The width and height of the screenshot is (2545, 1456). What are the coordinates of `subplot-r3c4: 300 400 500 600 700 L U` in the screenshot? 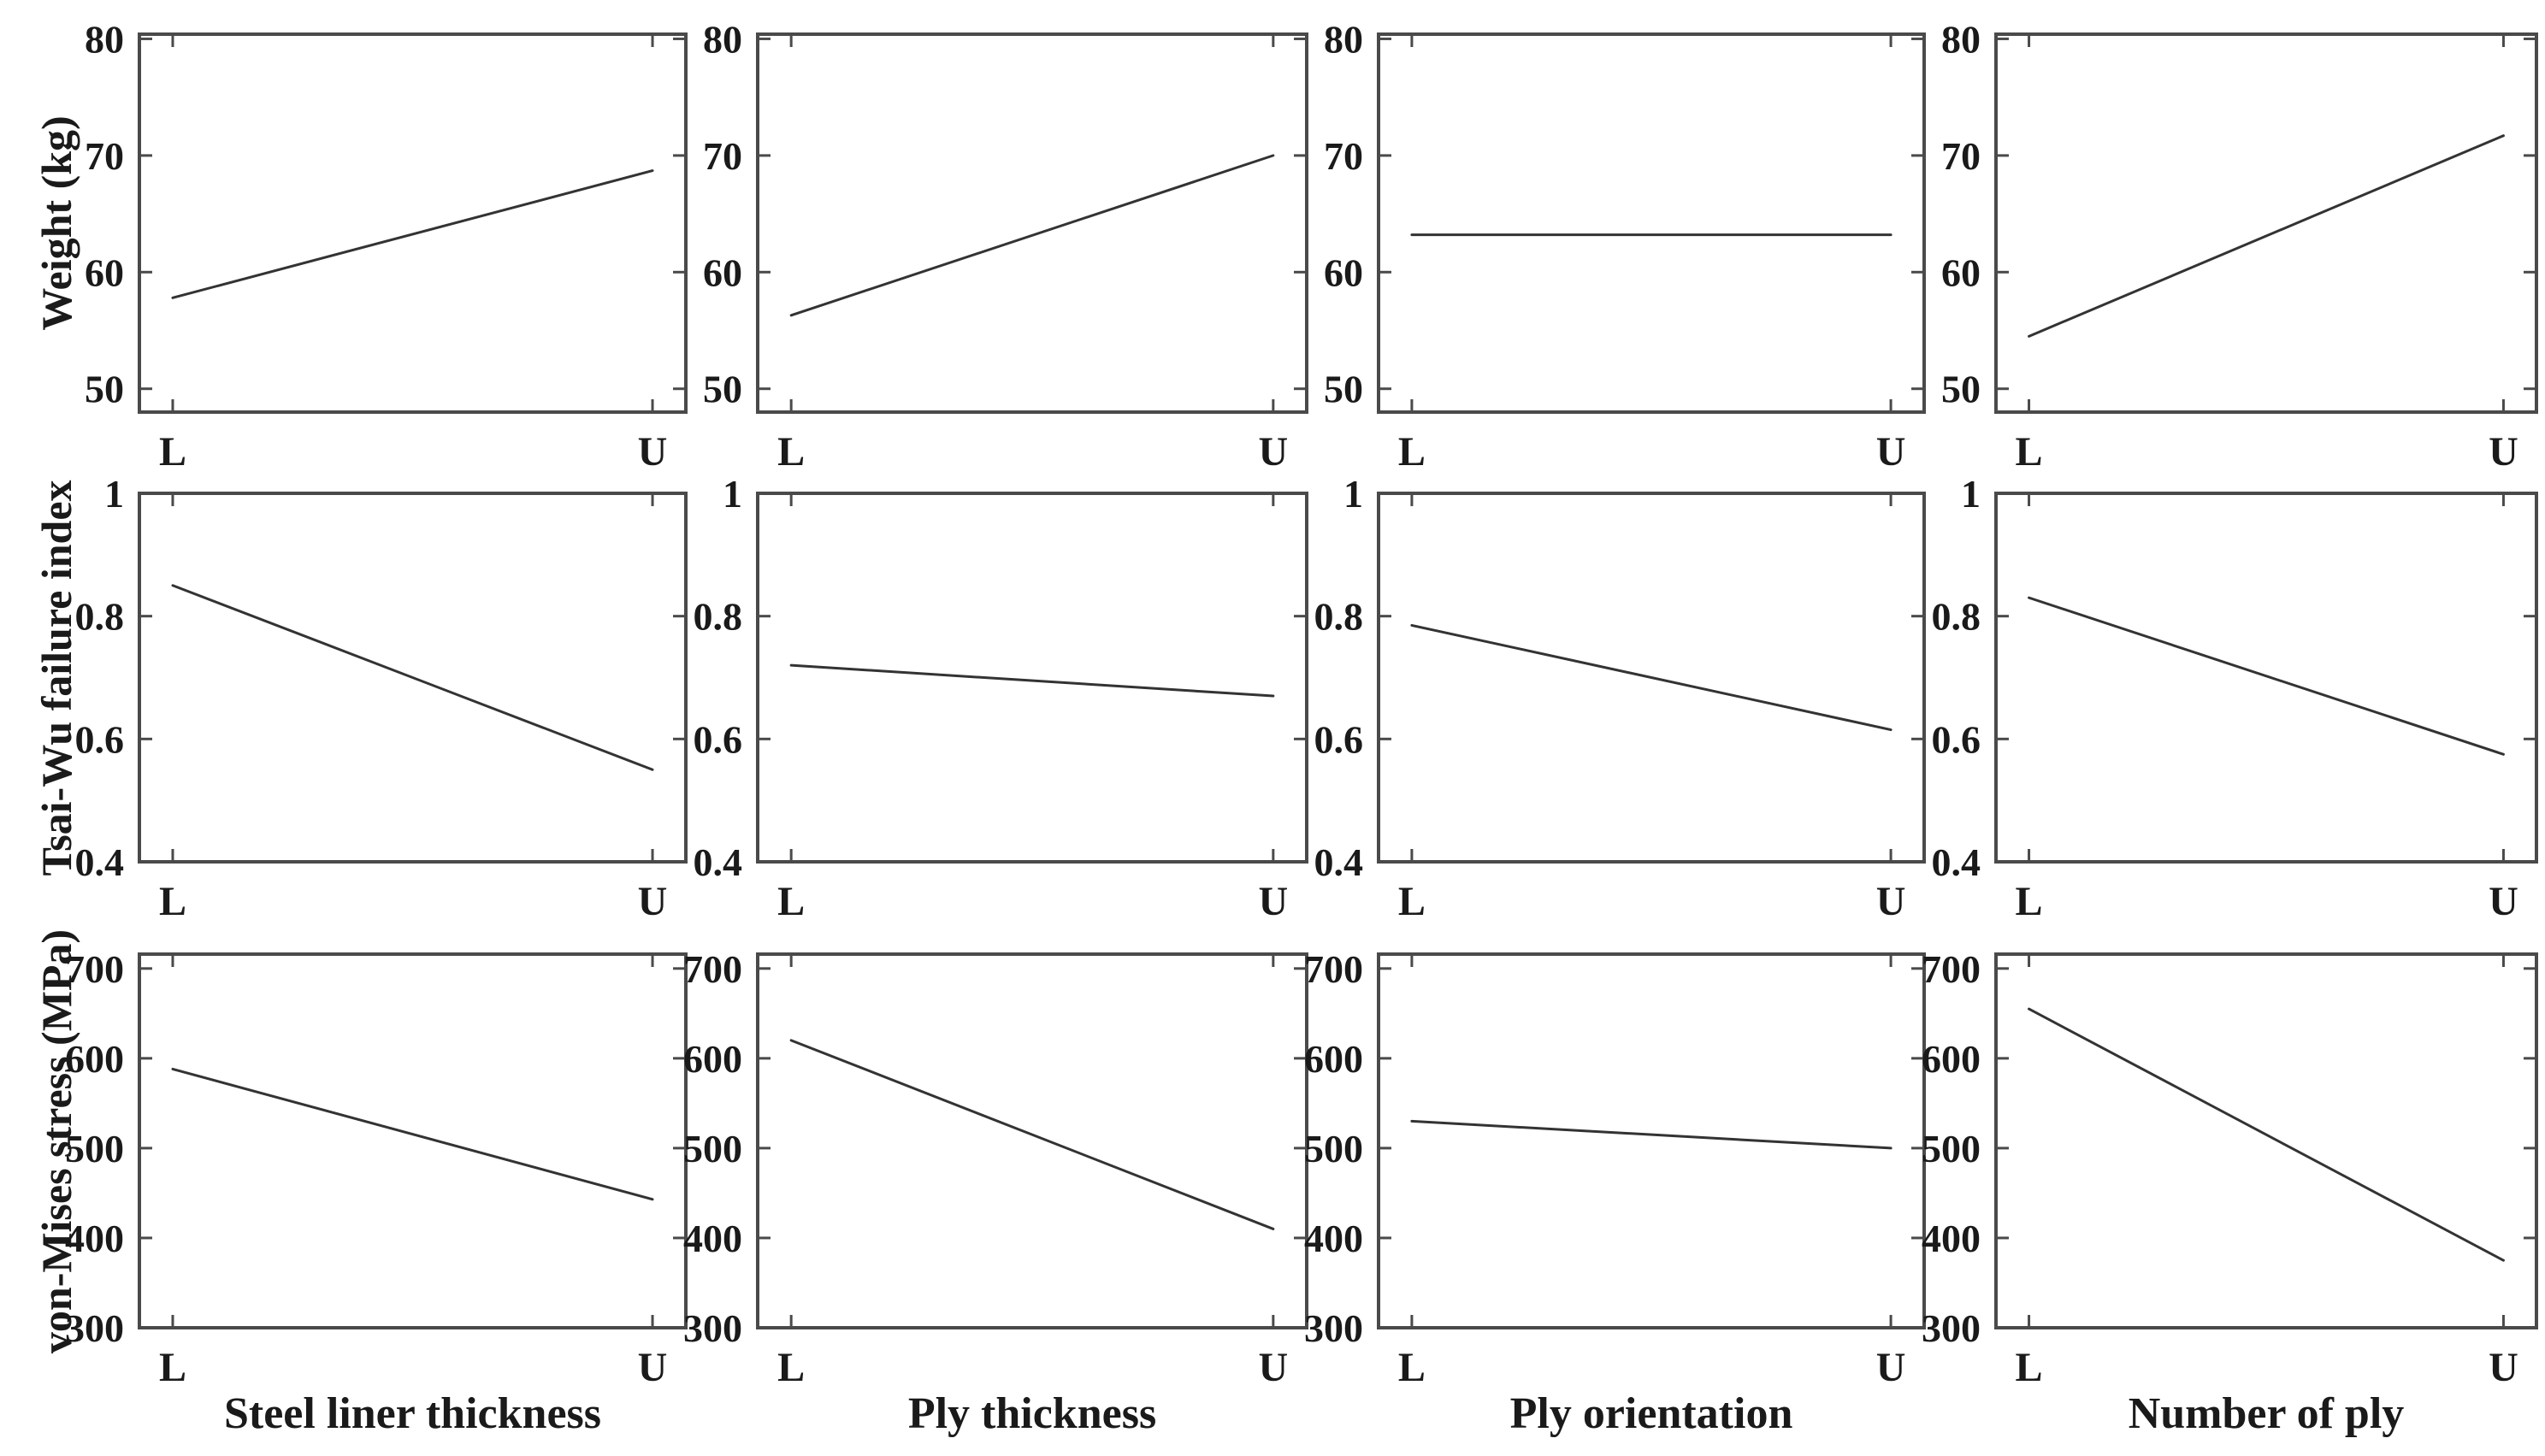 It's located at (2230, 1168).